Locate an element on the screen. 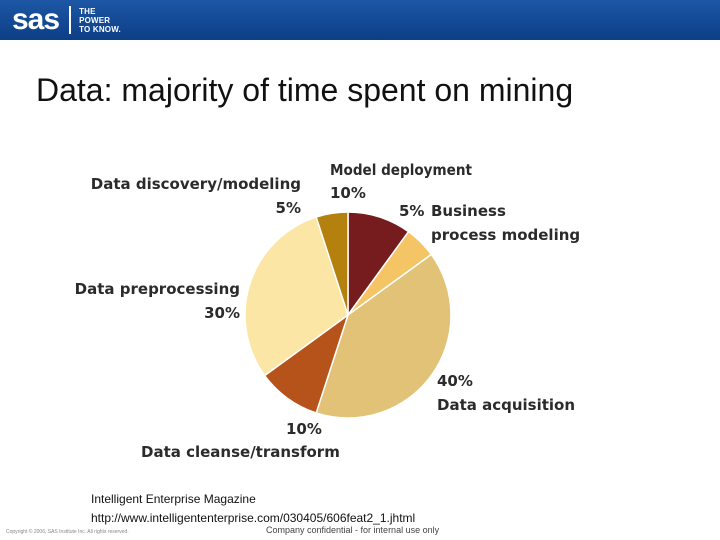 The height and width of the screenshot is (540, 720). header-banner: sas THE POWER TO KNOW. is located at coordinates (360, 20).